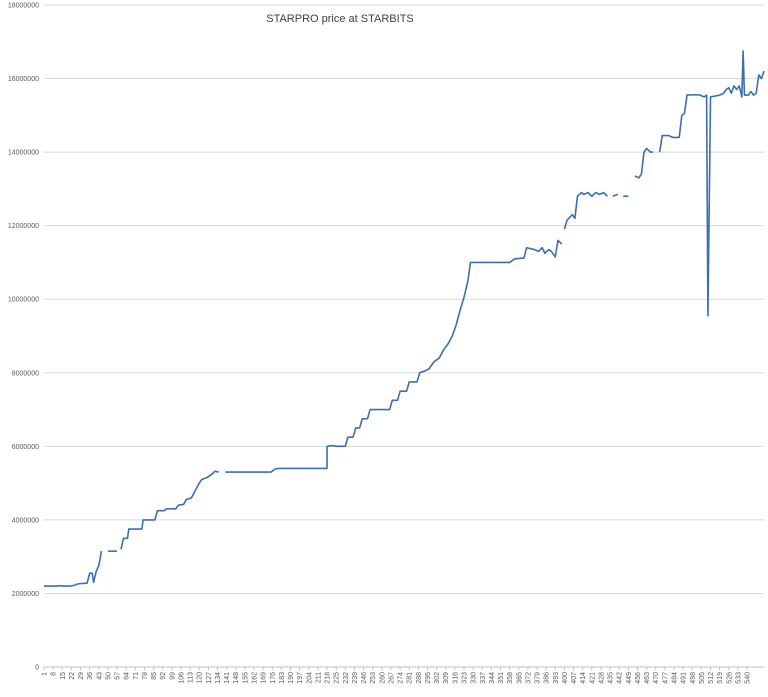  Describe the element at coordinates (583, 678) in the screenshot. I see `x-tick-label: 414` at that location.